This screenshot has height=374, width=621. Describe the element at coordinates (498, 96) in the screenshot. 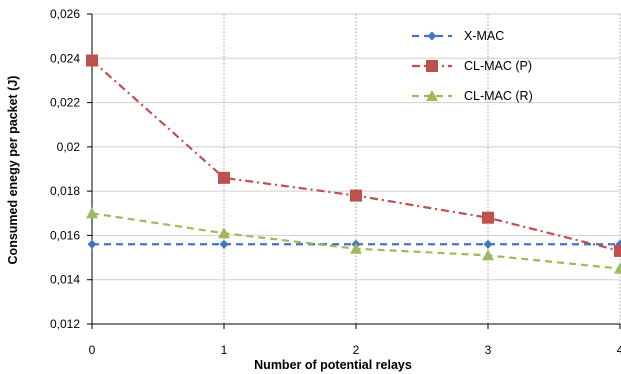

I see `legend-label: CL-MAC (R)` at that location.